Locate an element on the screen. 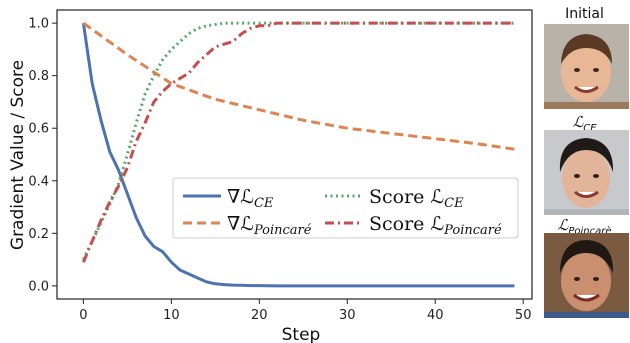  y-ticks: 0.0 0.2 0.4 0.6 0.8 1.0 is located at coordinates (42, 155).